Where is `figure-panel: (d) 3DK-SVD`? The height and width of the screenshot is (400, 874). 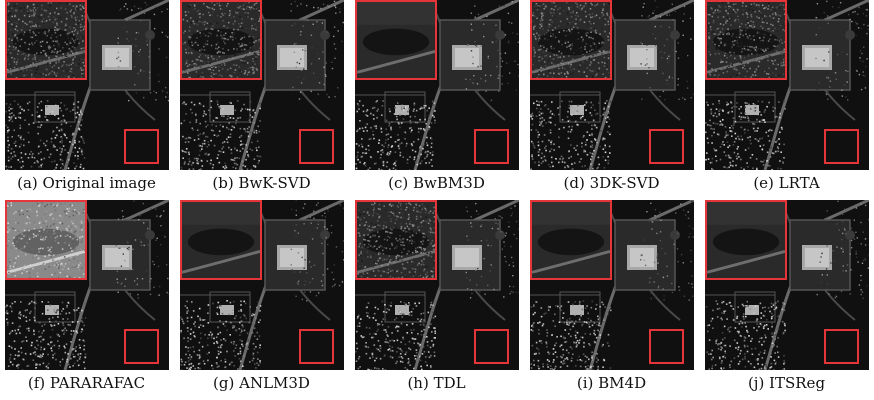 figure-panel: (d) 3DK-SVD is located at coordinates (611, 96).